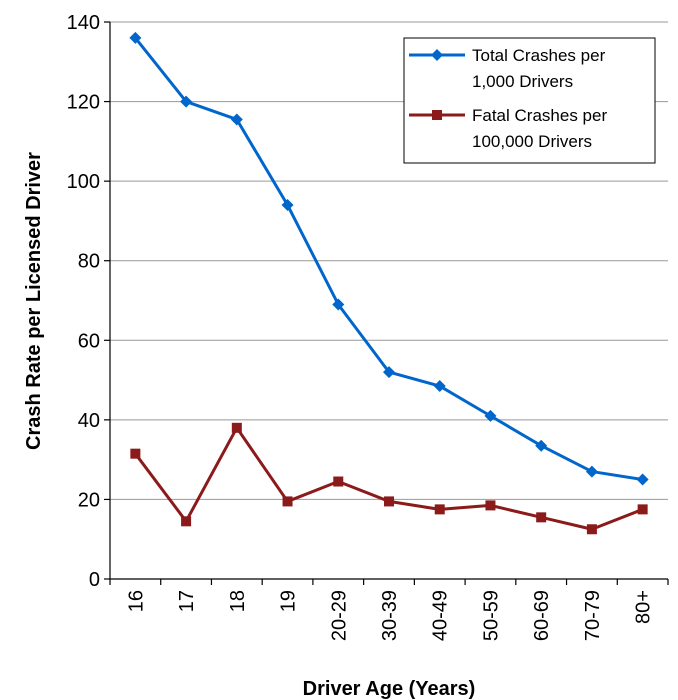 The image size is (678, 700). What do you see at coordinates (644, 607) in the screenshot?
I see `x-tick-label: 80+` at bounding box center [644, 607].